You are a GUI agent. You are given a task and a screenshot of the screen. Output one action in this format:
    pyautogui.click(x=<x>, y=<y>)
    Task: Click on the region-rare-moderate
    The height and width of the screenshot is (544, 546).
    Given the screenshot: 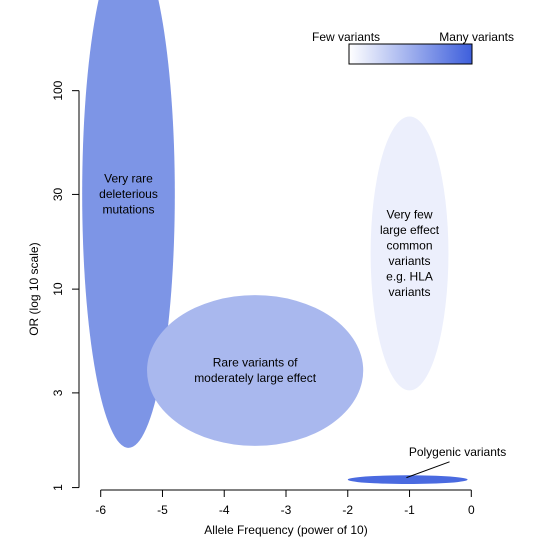 What is the action you would take?
    pyautogui.click(x=255, y=370)
    